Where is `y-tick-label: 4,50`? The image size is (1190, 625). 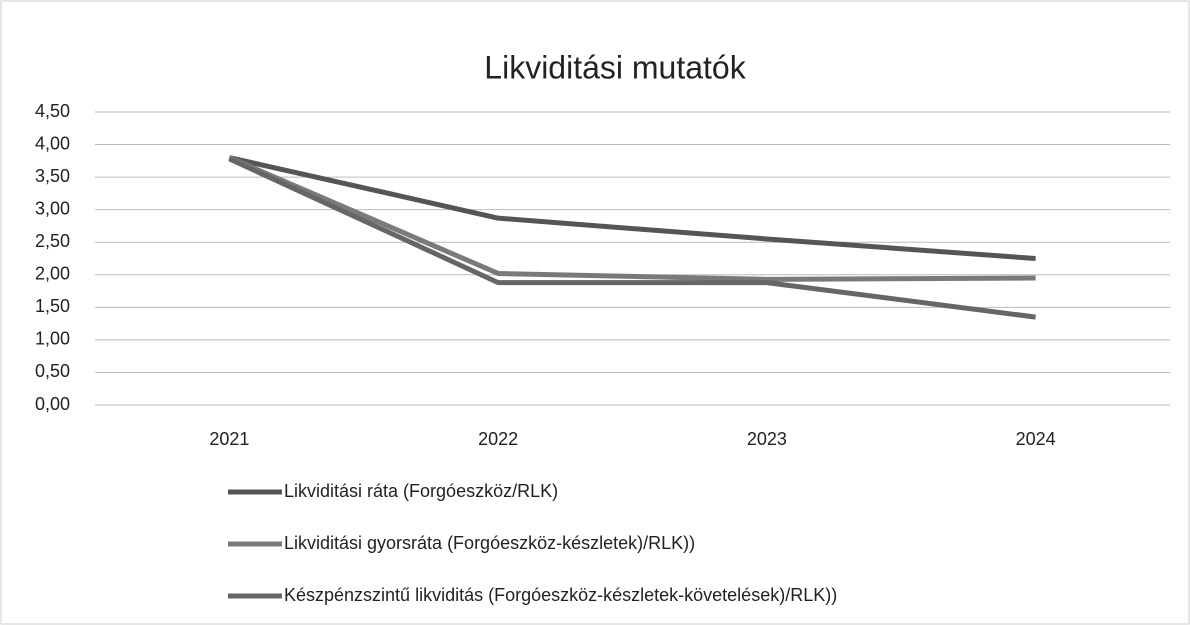 y-tick-label: 4,50 is located at coordinates (52, 111).